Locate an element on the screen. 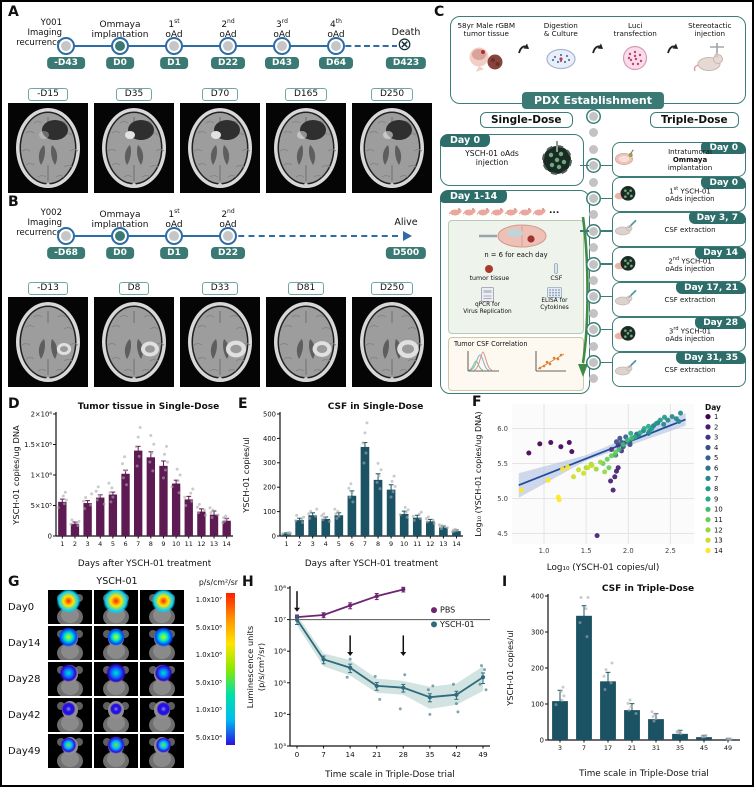 This screenshot has width=754, height=787. box-body: 3rd YSCH-01 oAds injection is located at coordinates (690, 334).